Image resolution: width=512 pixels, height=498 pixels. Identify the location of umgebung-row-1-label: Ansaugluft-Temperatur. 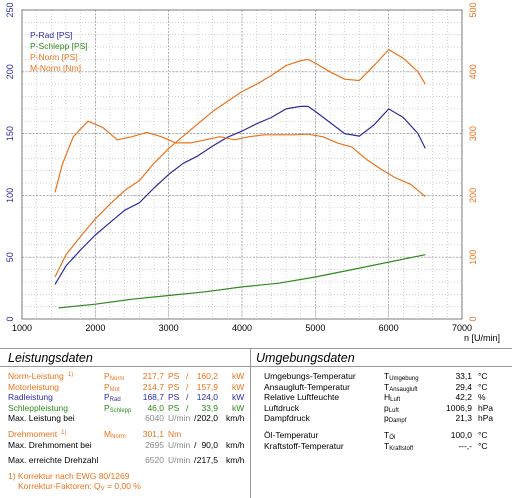
(307, 386).